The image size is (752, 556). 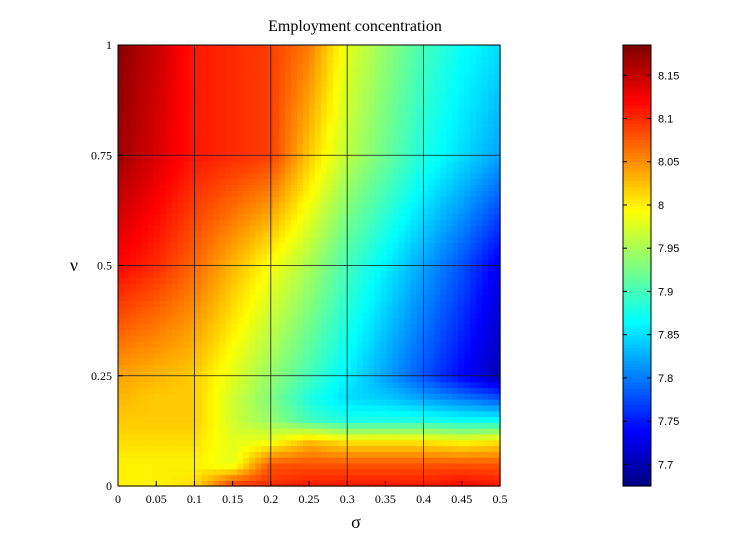 I want to click on x-tick-label: 0.1, so click(x=194, y=499).